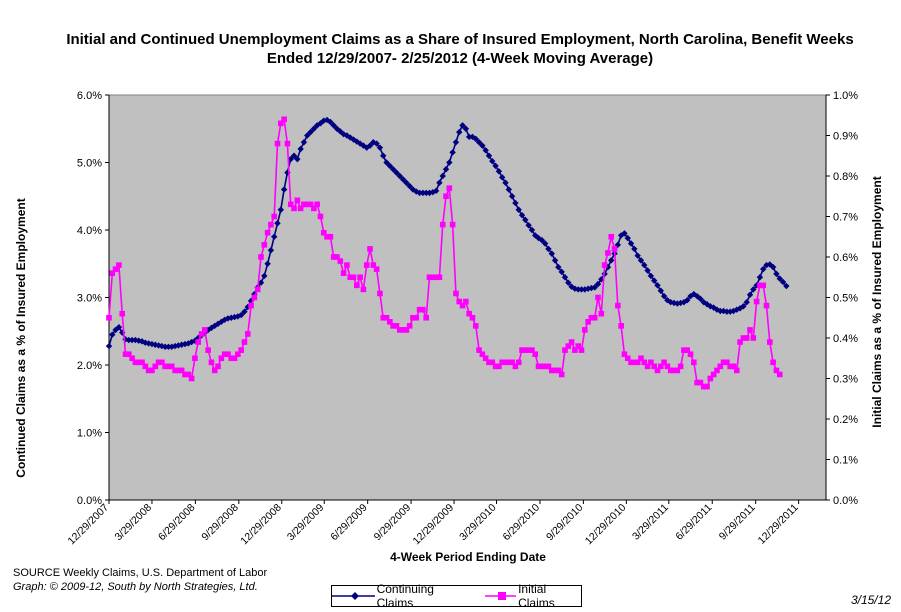 The height and width of the screenshot is (612, 901). I want to click on left-tick-label: 0.0%, so click(89, 501).